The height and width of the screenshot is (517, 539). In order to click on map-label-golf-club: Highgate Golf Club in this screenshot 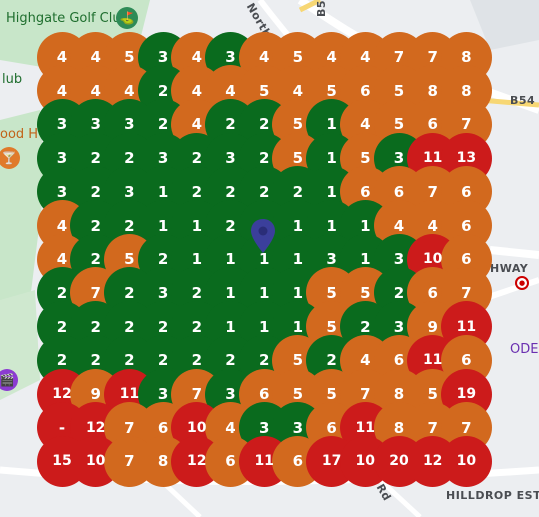, I will do `click(67, 18)`.